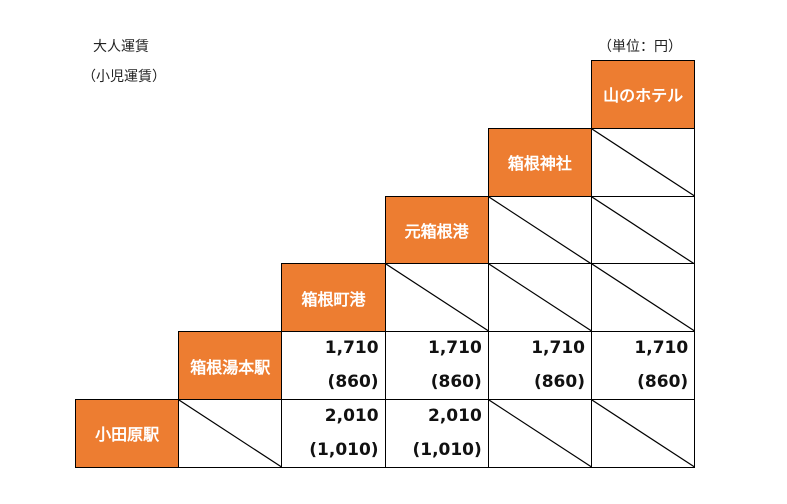  I want to click on subtitle: （小児運賃）, so click(124, 77).